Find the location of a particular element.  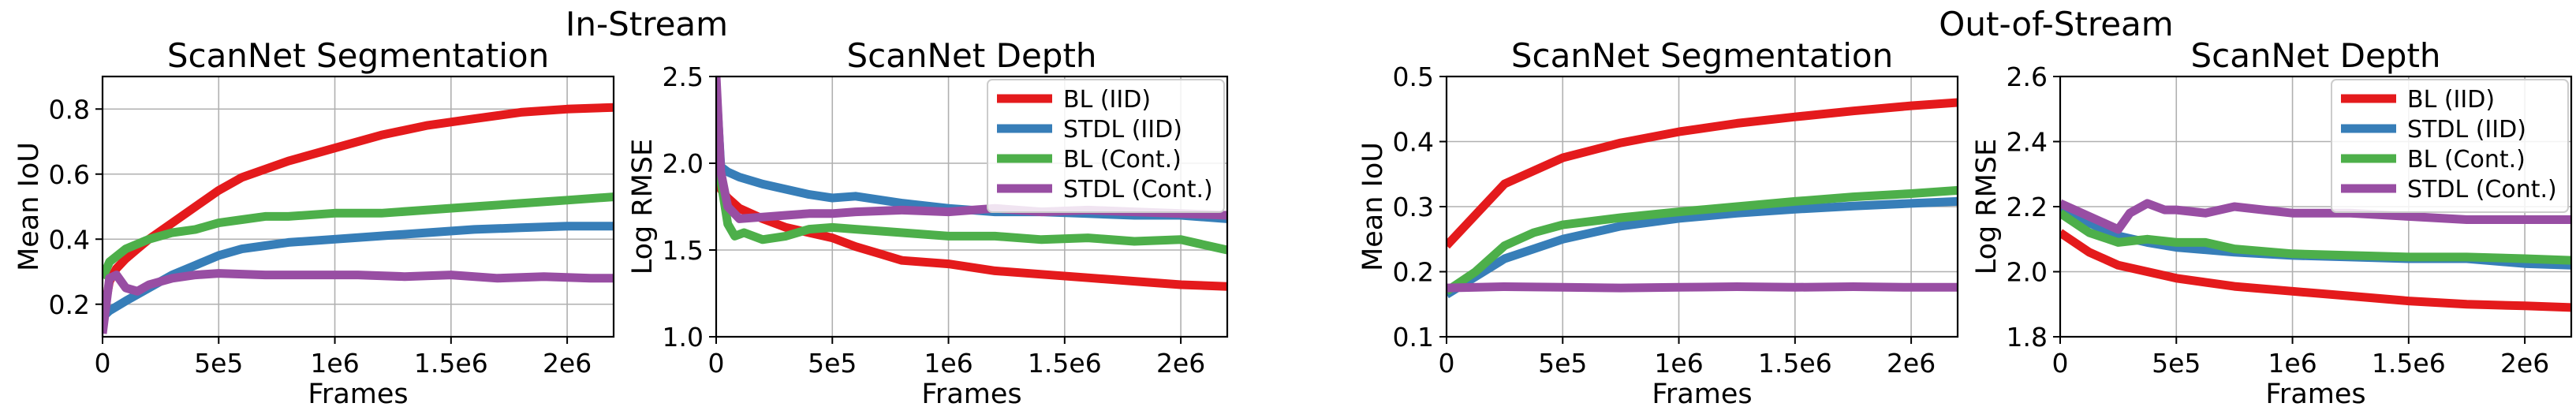

y-tick-label: 0.1 is located at coordinates (1413, 338).